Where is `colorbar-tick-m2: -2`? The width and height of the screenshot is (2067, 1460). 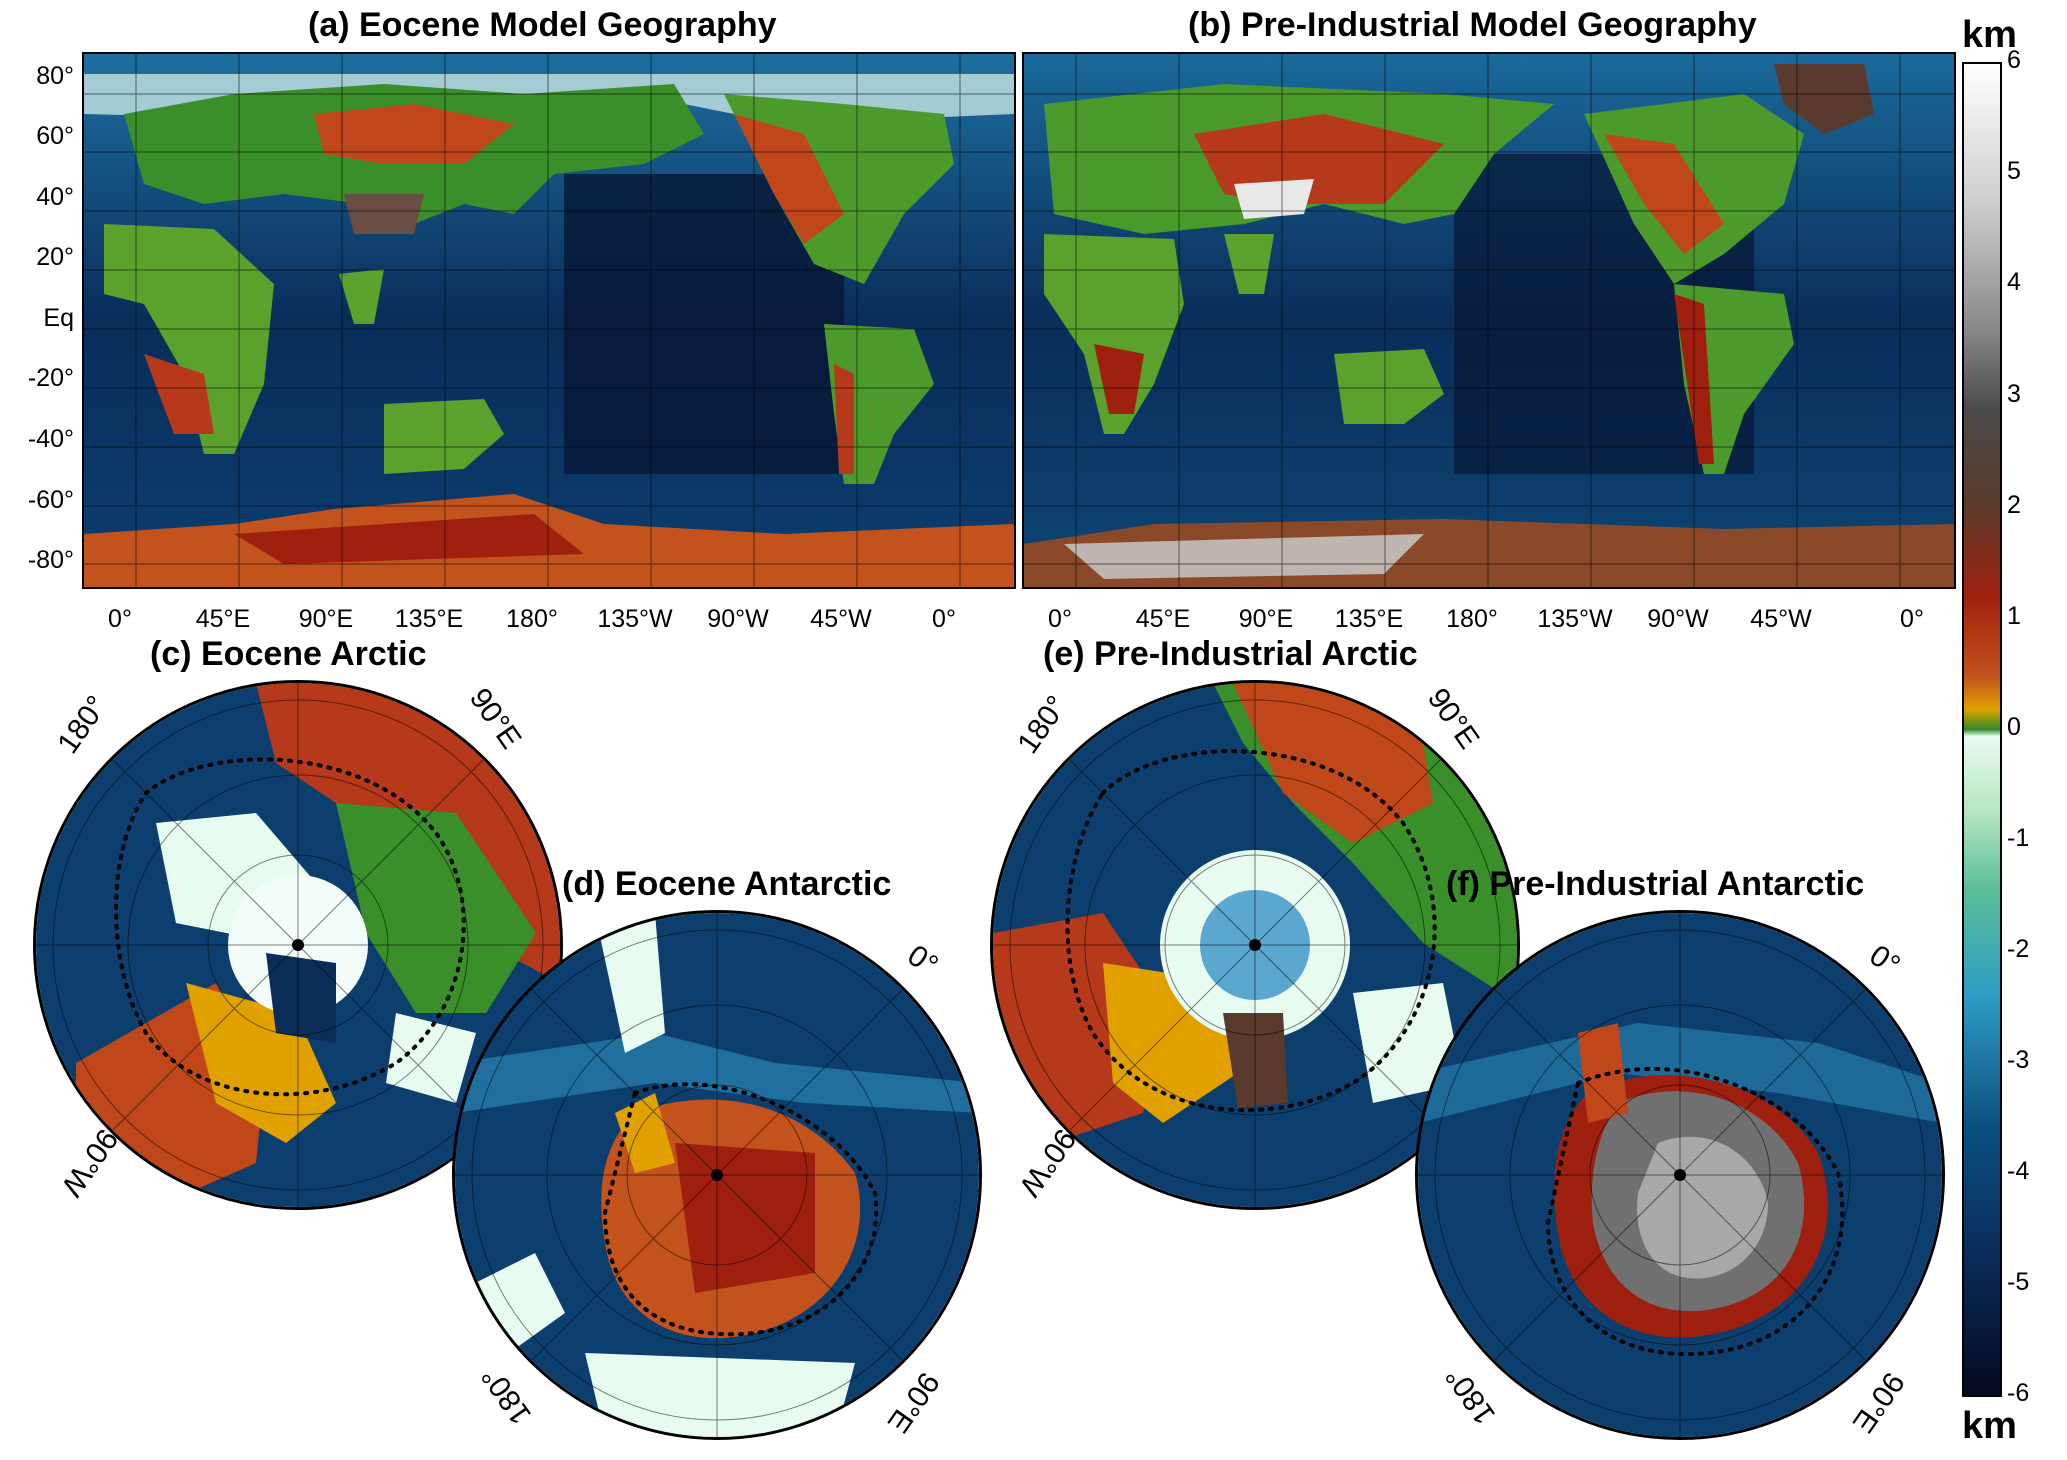
colorbar-tick-m2: -2 is located at coordinates (2018, 949).